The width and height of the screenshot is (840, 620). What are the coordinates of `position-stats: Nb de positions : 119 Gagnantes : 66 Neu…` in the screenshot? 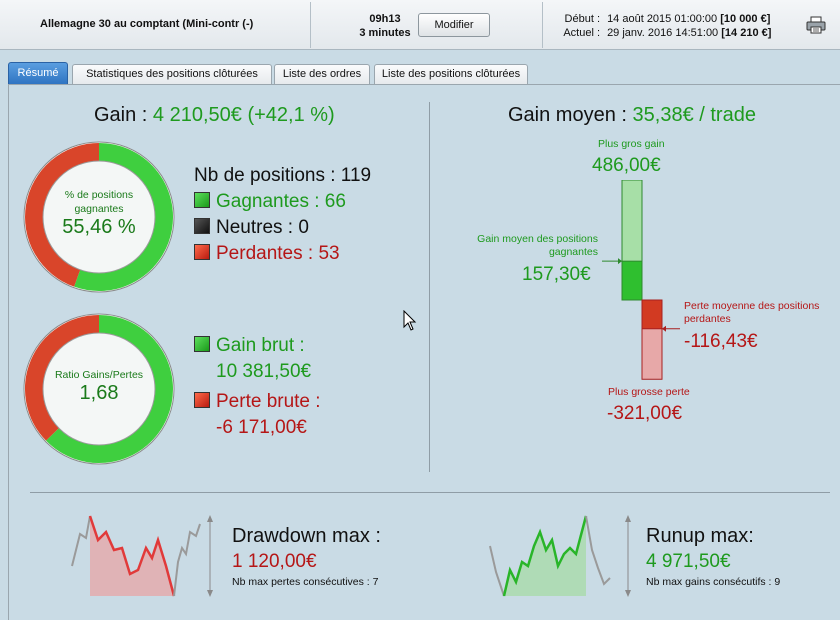 It's located at (282, 215).